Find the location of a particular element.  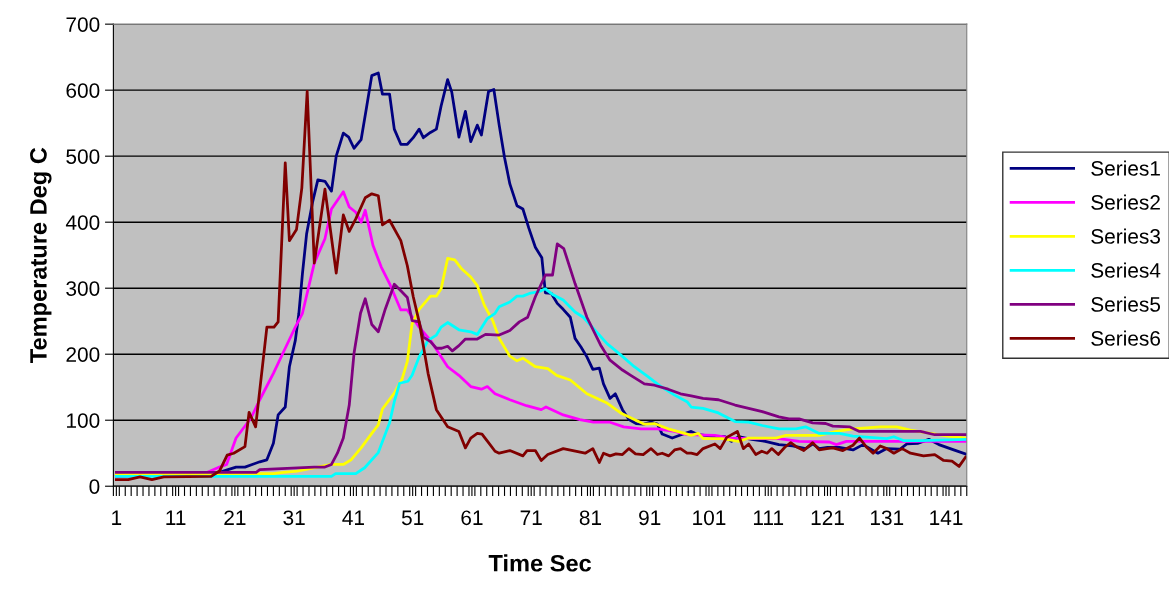

x-tick-label: 131 is located at coordinates (887, 518).